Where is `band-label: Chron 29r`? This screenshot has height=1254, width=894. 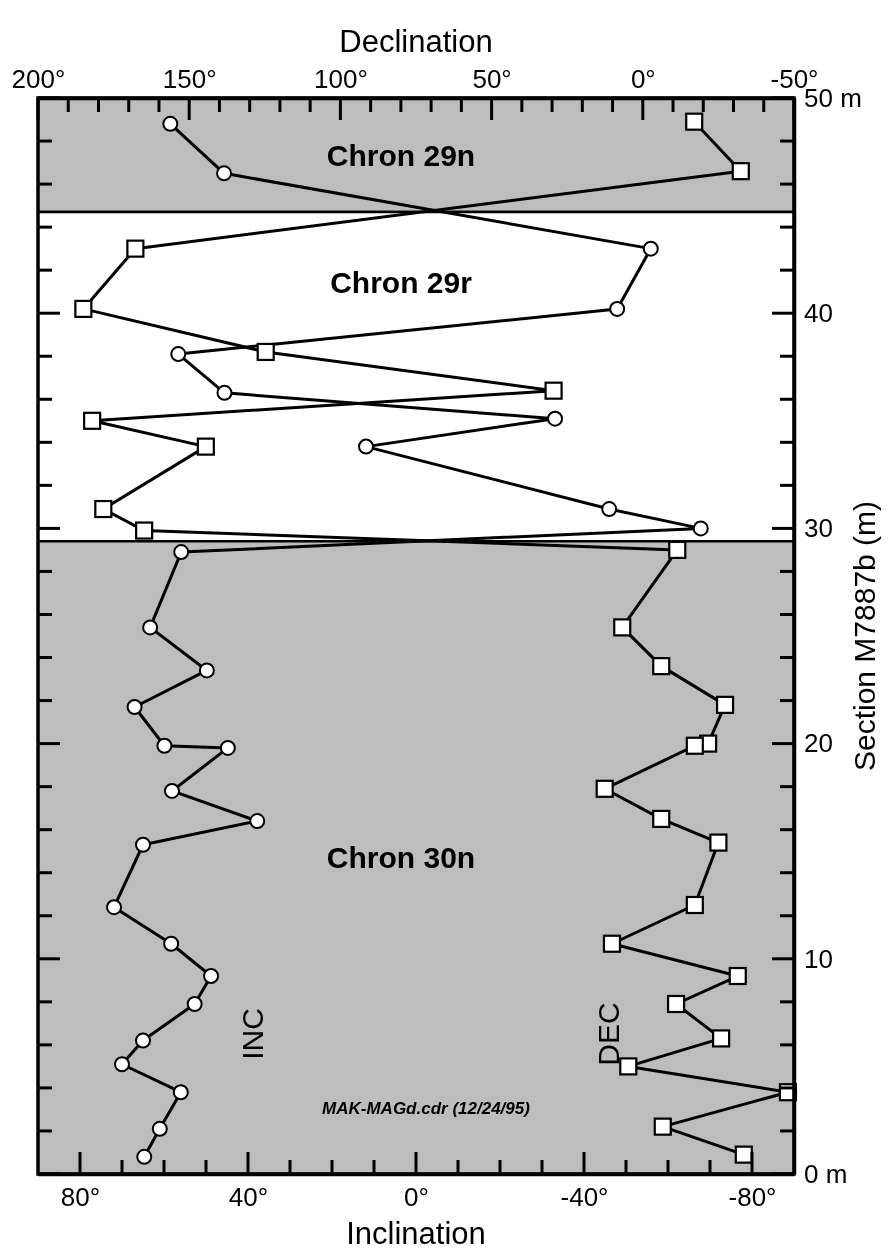
band-label: Chron 29r is located at coordinates (401, 282).